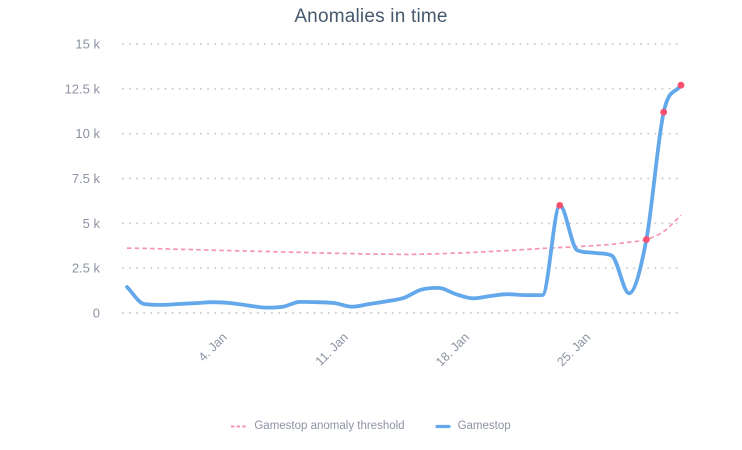 This screenshot has height=450, width=742. Describe the element at coordinates (86, 268) in the screenshot. I see `y-axis-label: 2.5 k` at that location.